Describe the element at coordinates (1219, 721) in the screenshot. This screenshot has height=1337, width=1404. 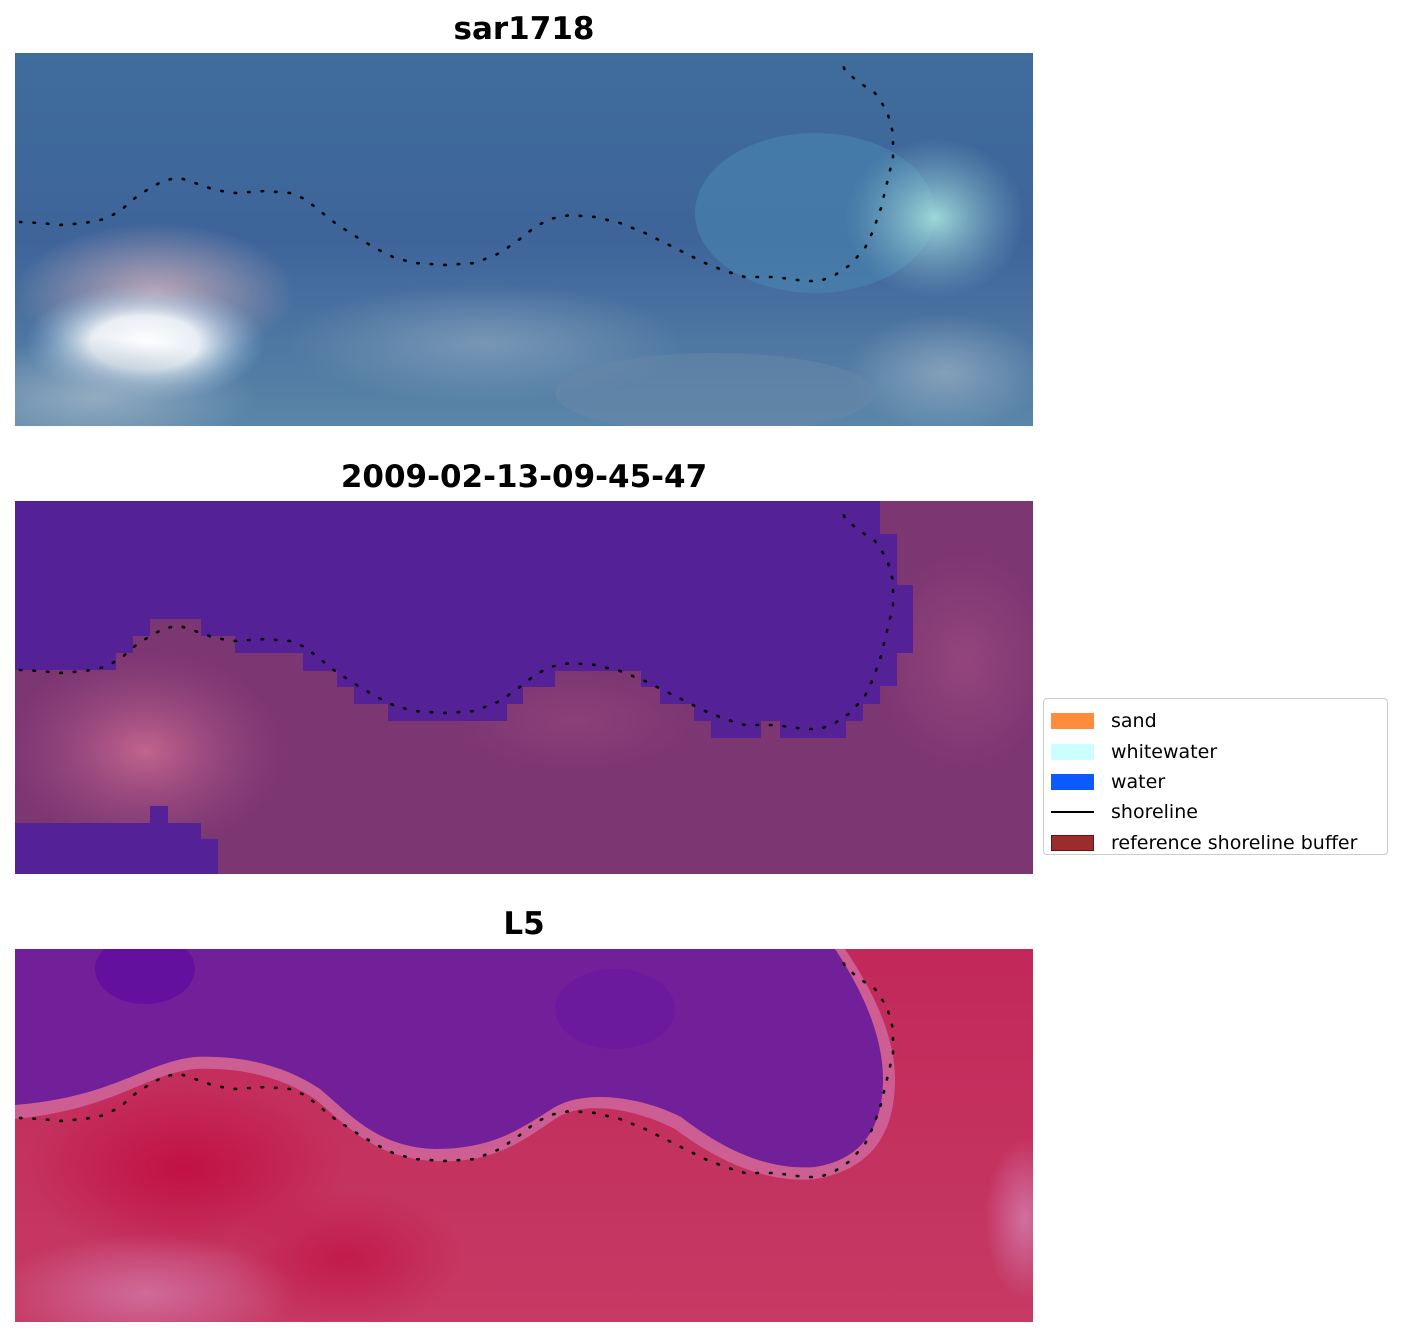
I see `legend-item-sand: sand` at that location.